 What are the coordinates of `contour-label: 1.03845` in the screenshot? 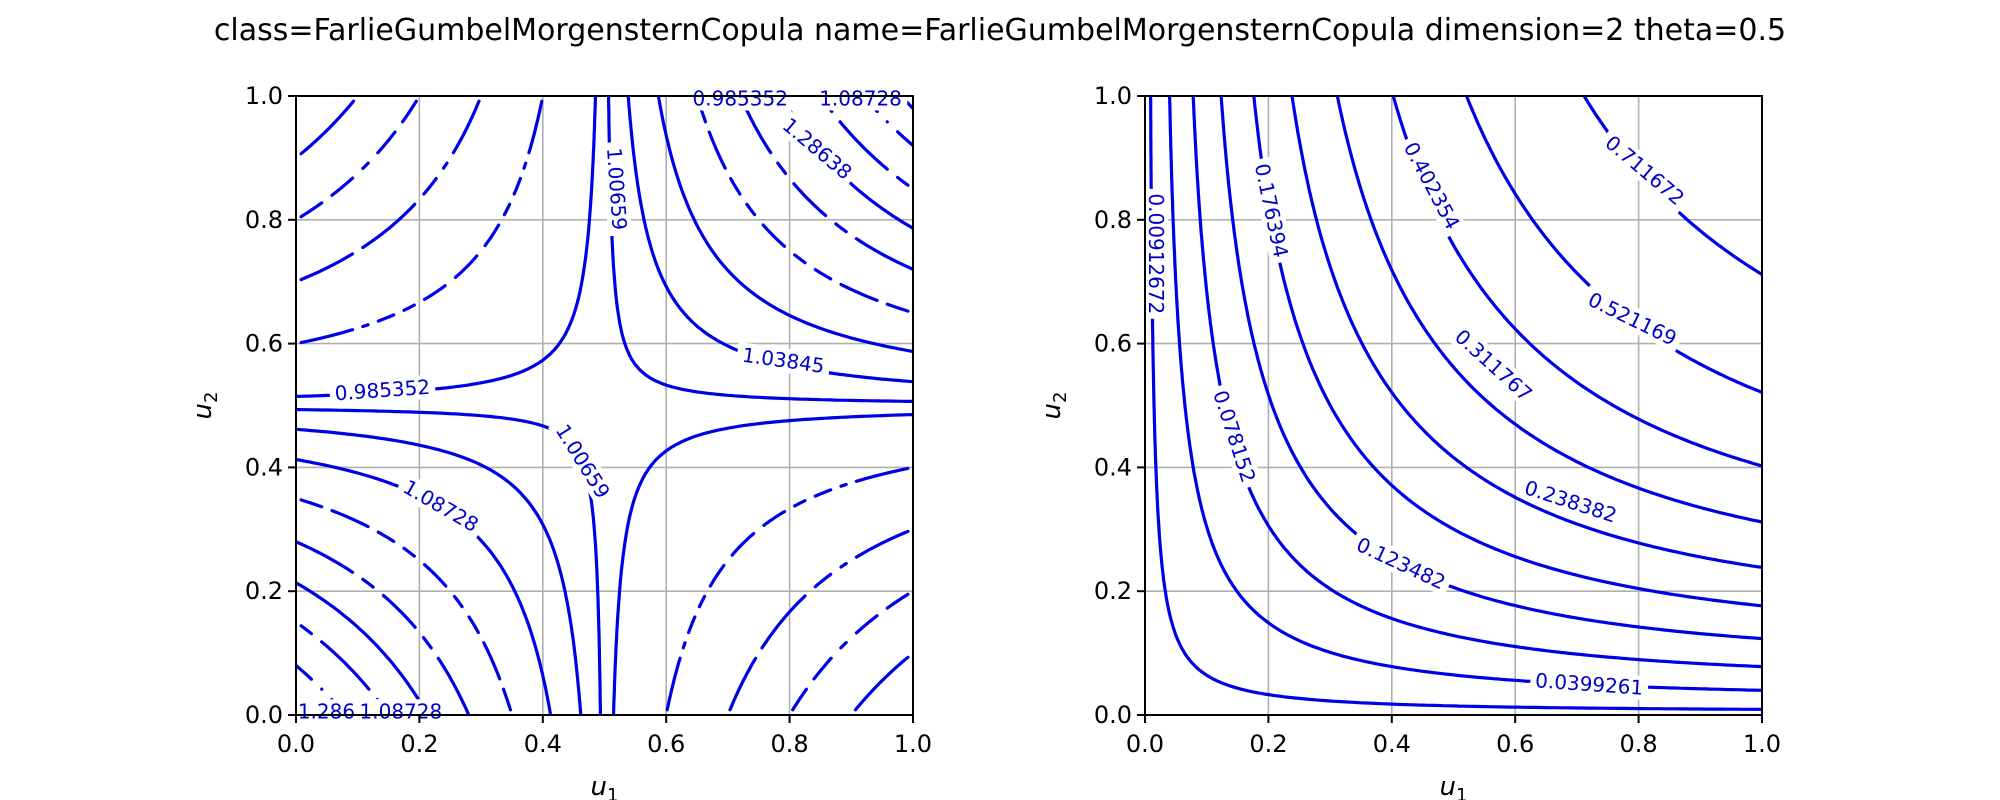 It's located at (783, 360).